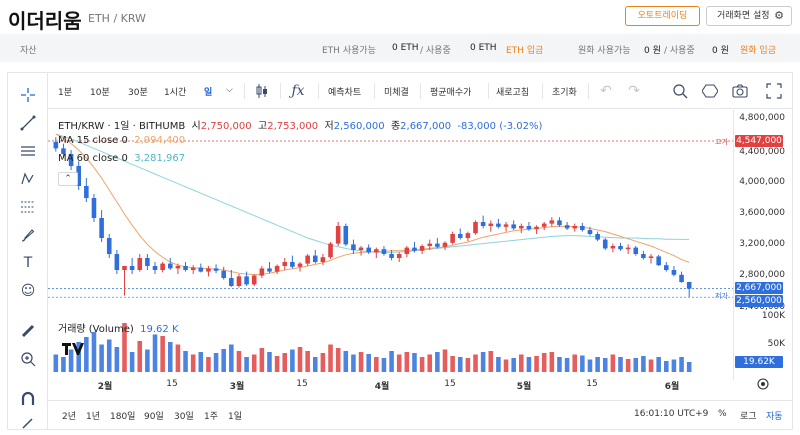  Describe the element at coordinates (672, 387) in the screenshot. I see `time-tick: 6월` at that location.